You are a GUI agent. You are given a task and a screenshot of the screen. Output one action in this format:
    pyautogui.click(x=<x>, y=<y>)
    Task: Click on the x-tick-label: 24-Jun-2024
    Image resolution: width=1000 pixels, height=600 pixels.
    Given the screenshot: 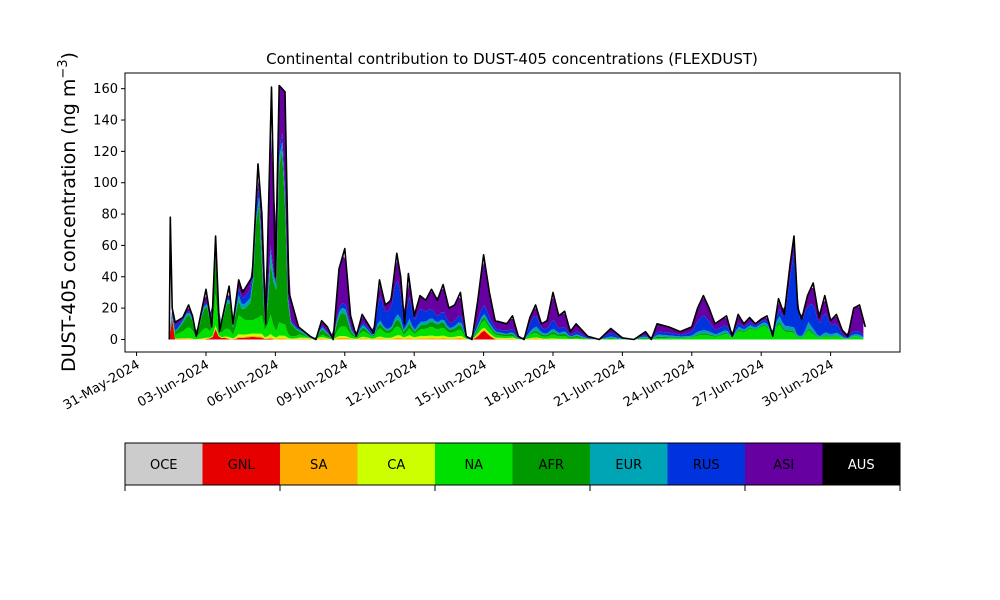 What is the action you would take?
    pyautogui.click(x=659, y=383)
    